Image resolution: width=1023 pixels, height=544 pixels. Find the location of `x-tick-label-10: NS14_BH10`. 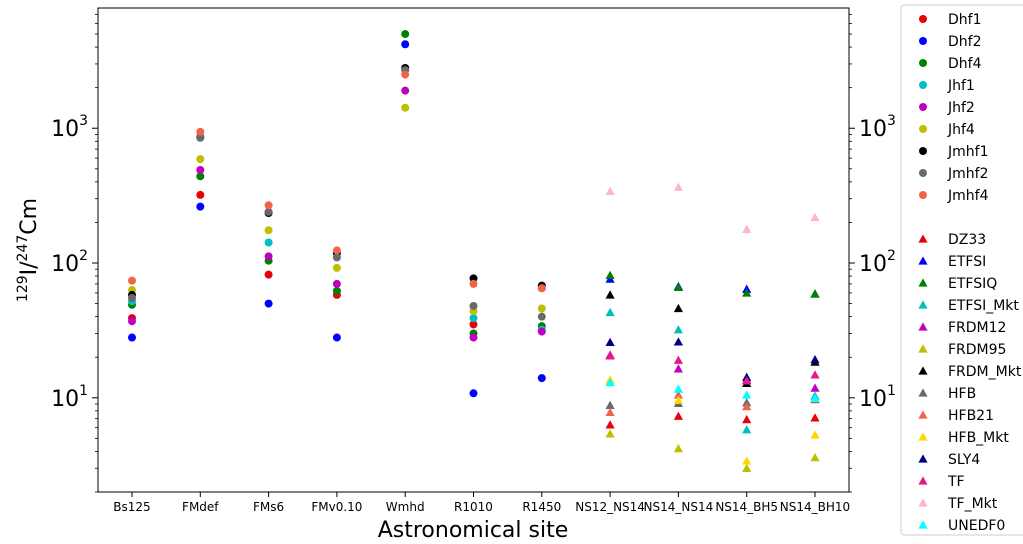

x-tick-label-10: NS14_BH10 is located at coordinates (815, 507).